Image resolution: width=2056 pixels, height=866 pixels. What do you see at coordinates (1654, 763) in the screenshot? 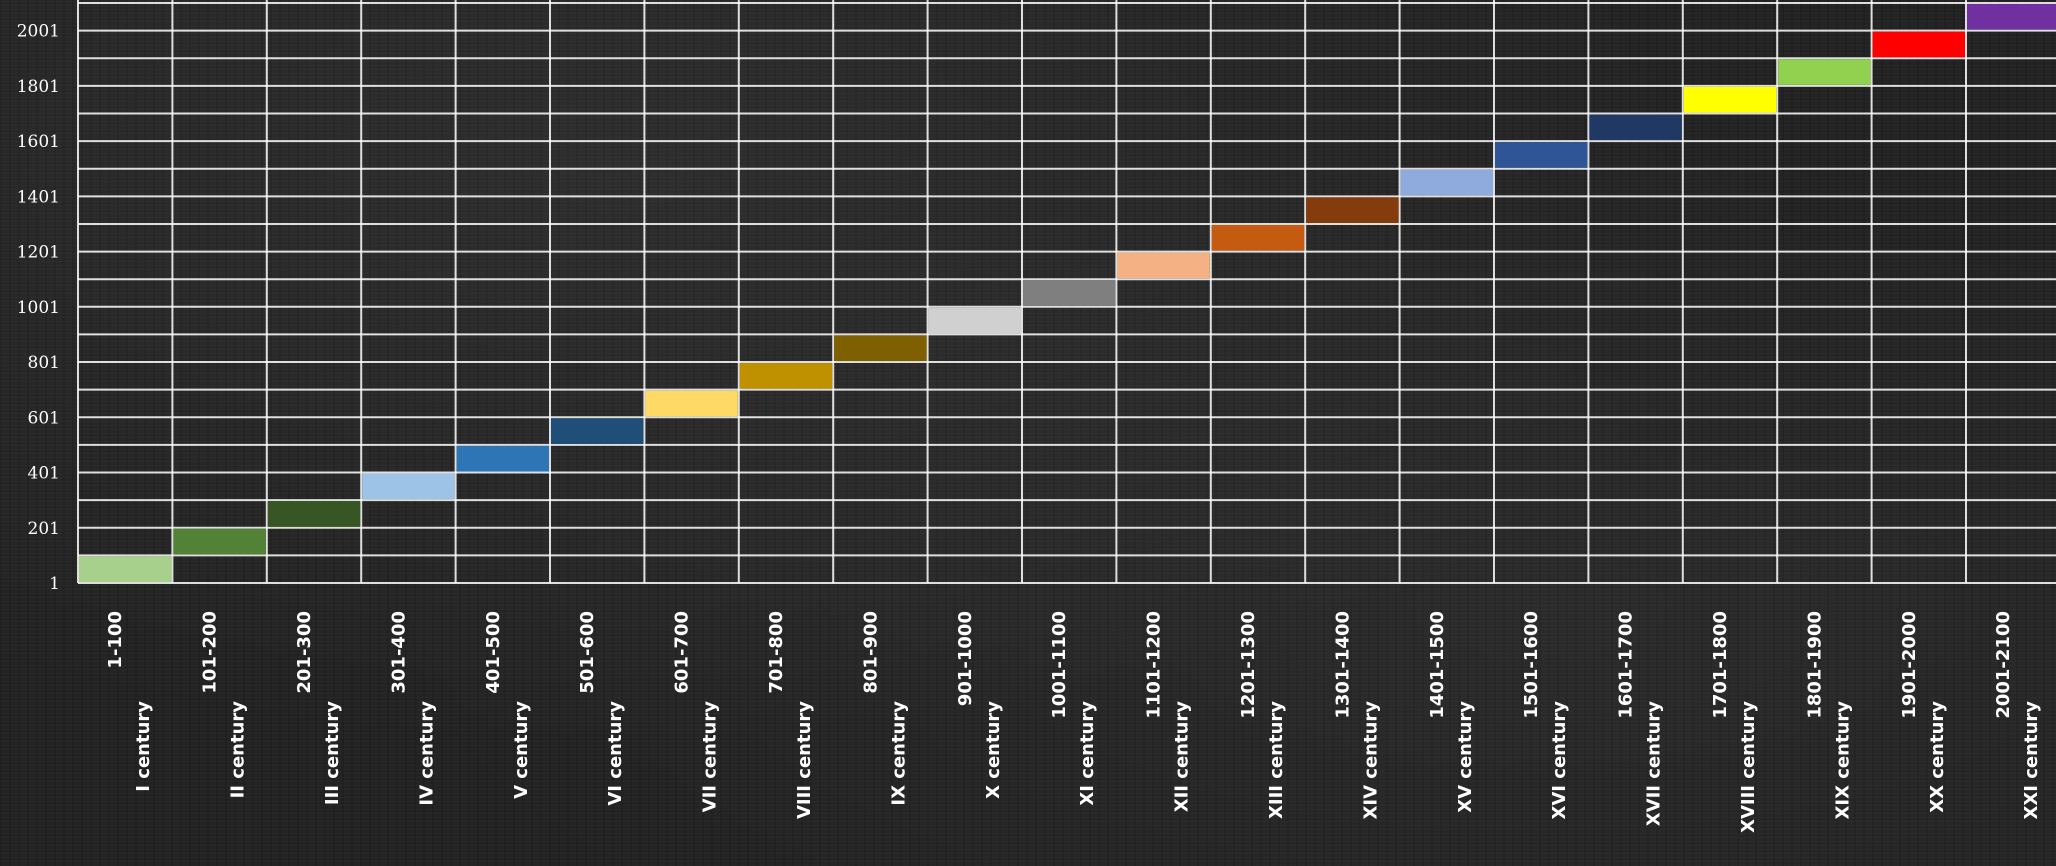
I see `x-century-label: XVII century` at bounding box center [1654, 763].